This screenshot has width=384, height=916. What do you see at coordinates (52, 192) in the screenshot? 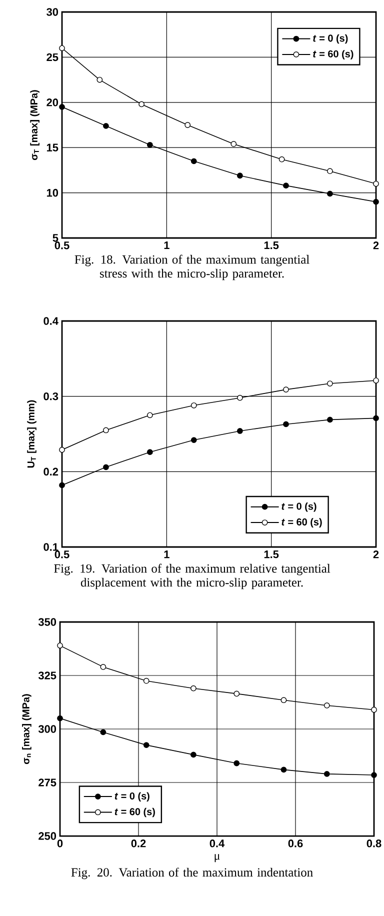
I see `y-tick-label: 10` at bounding box center [52, 192].